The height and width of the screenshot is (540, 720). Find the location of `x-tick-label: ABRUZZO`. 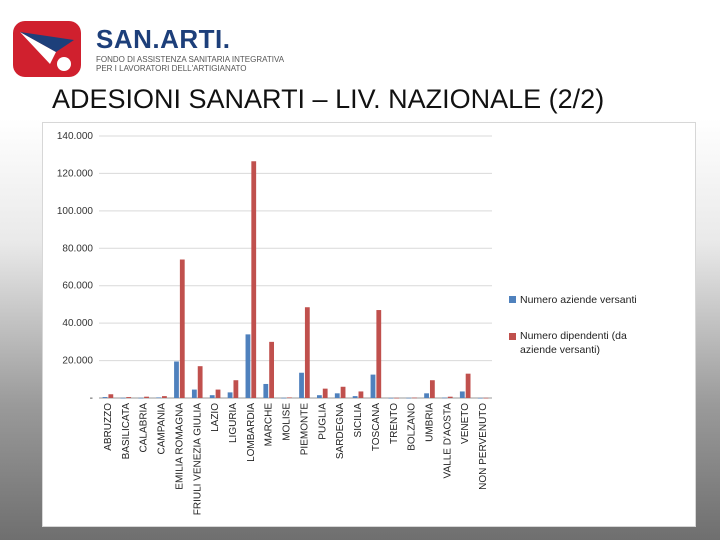

x-tick-label: ABRUZZO is located at coordinates (108, 427).